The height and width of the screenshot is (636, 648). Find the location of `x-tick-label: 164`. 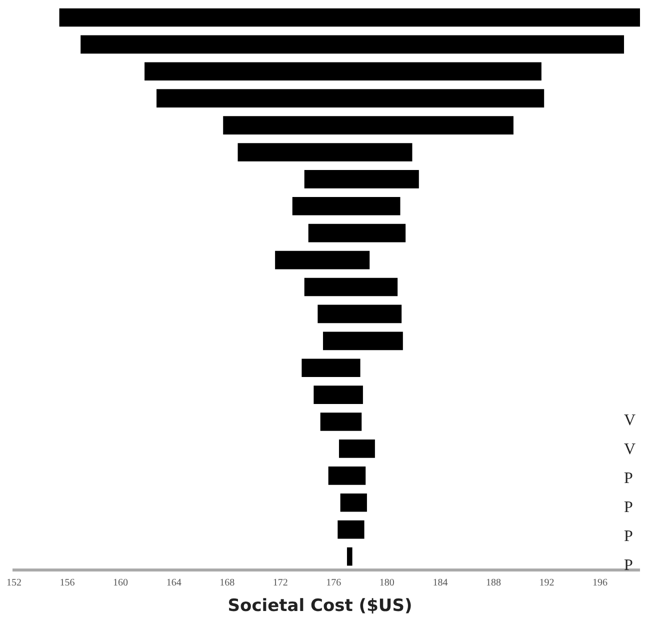

x-tick-label: 164 is located at coordinates (174, 583).